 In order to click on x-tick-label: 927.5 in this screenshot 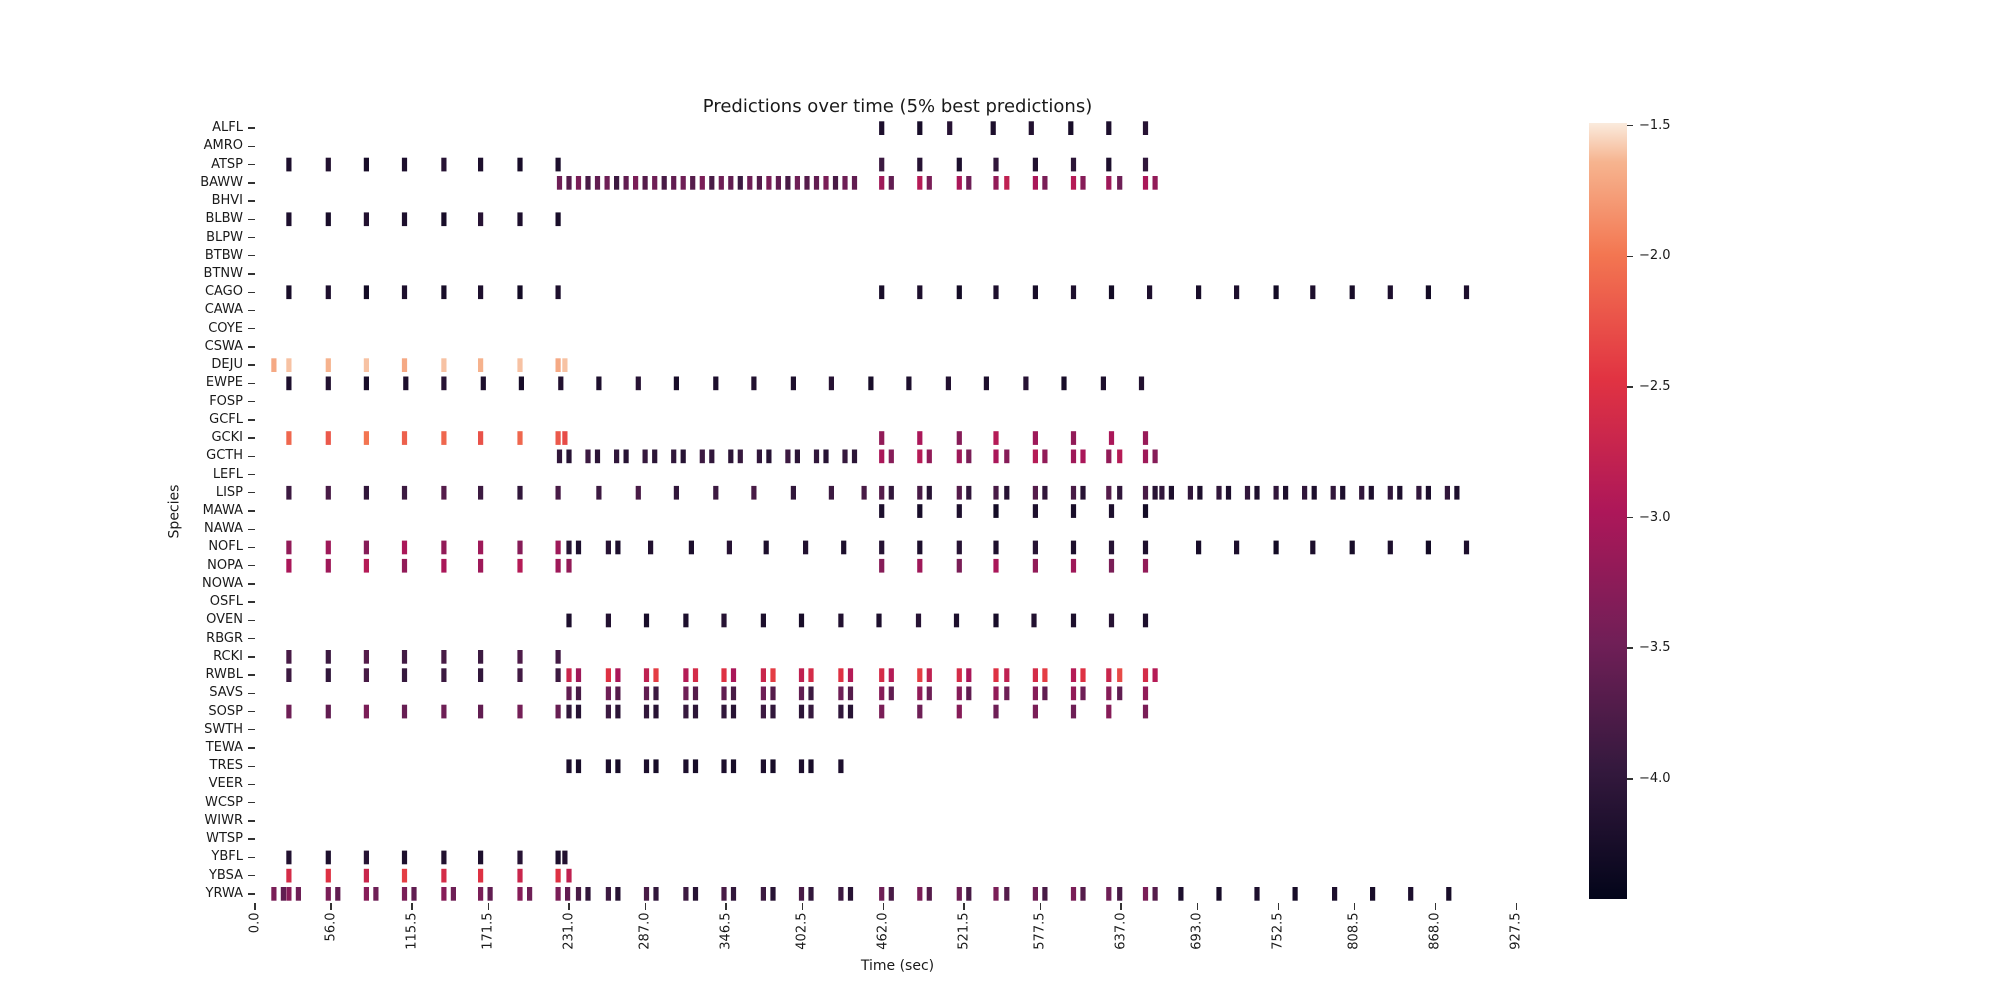, I will do `click(1516, 931)`.